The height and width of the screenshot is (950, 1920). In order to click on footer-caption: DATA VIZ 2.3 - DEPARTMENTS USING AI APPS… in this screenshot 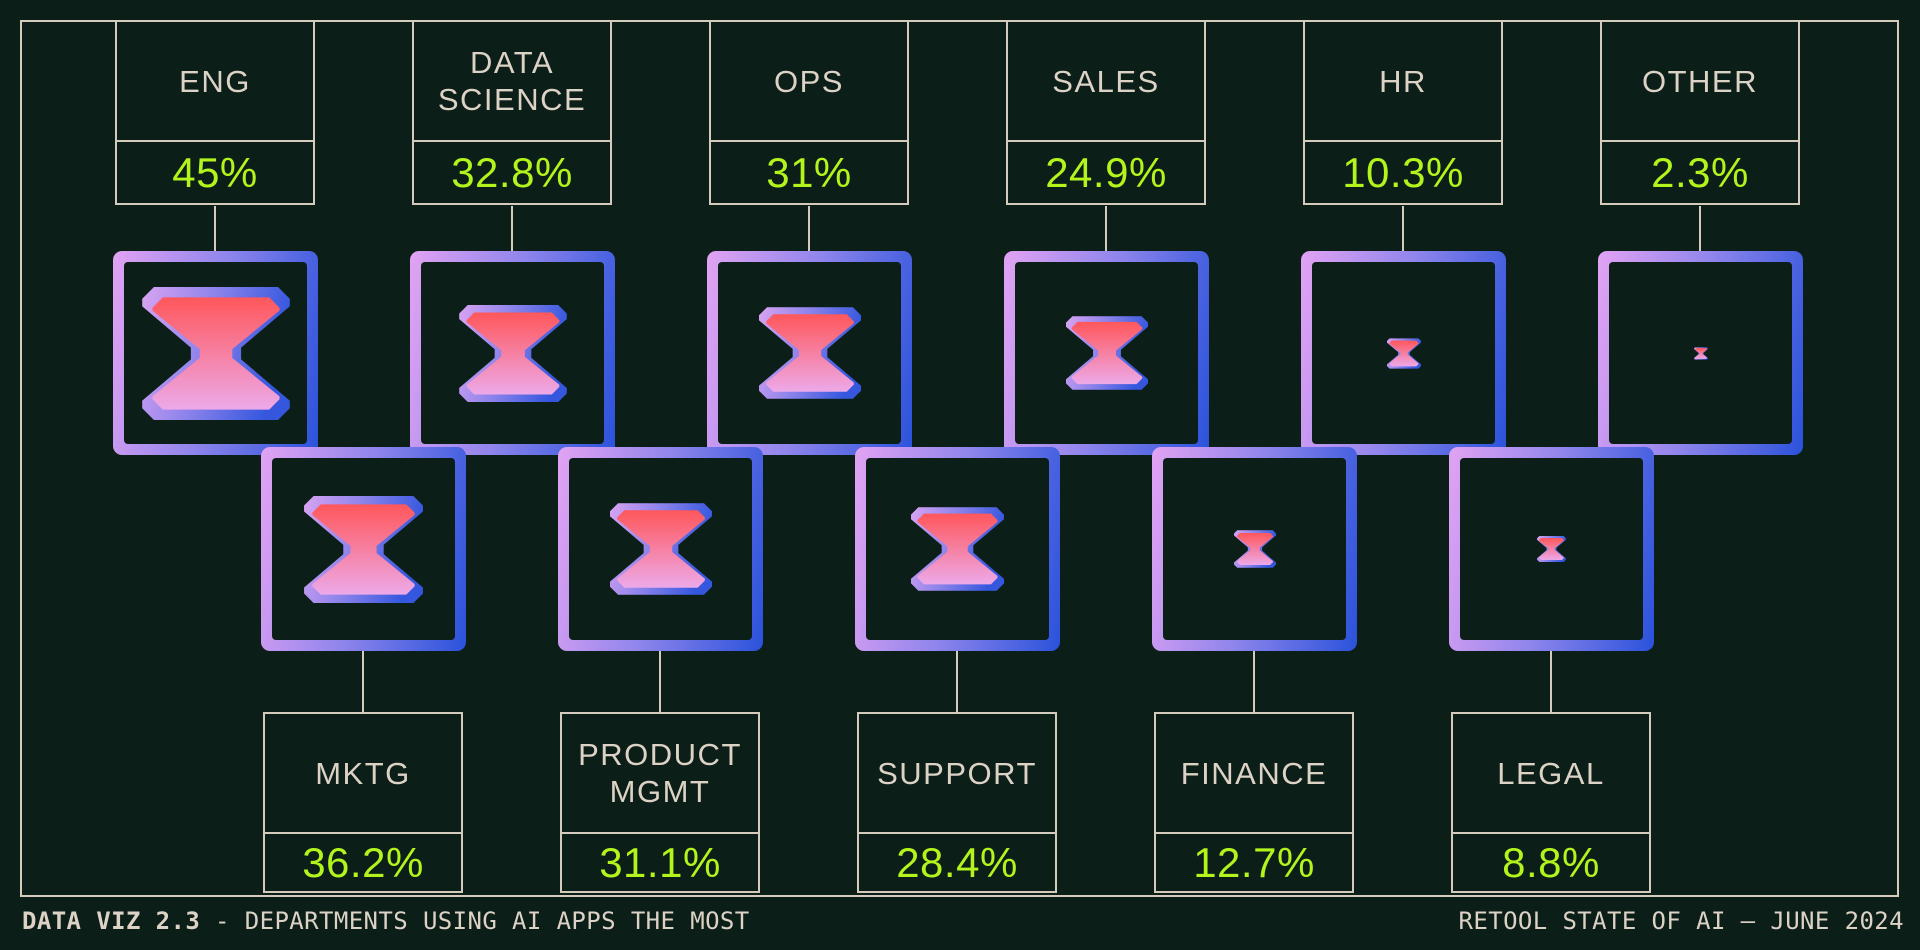, I will do `click(386, 921)`.